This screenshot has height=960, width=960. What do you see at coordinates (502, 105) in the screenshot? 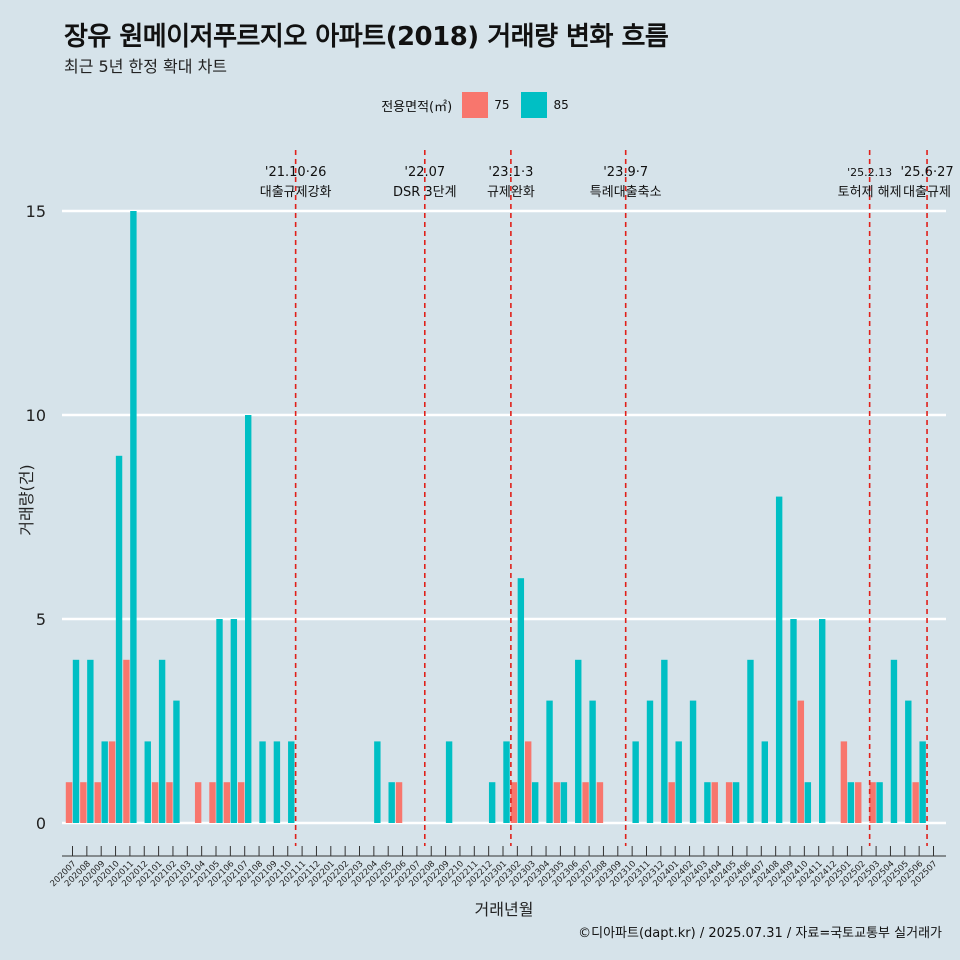
I see `legend-label-75: 75` at bounding box center [502, 105].